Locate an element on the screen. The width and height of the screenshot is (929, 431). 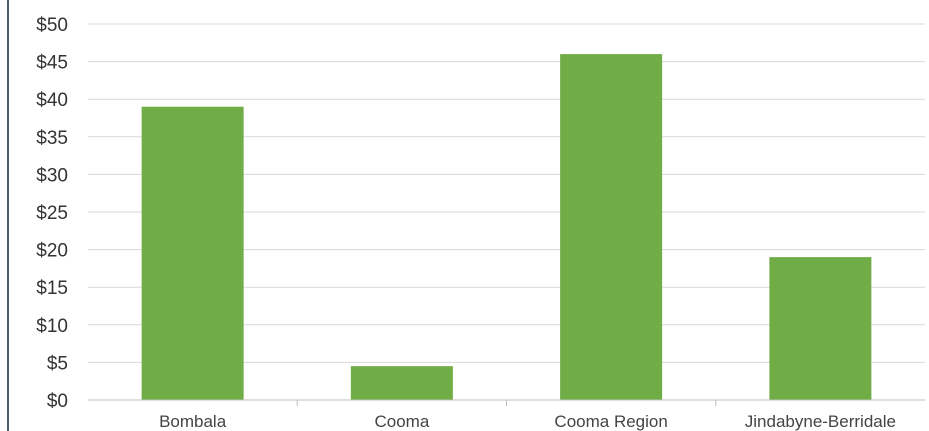
y-axis-ticks: $0 $5 $10 $15 $20 $25 $30 $35 $40 $45 $50 is located at coordinates (52, 213).